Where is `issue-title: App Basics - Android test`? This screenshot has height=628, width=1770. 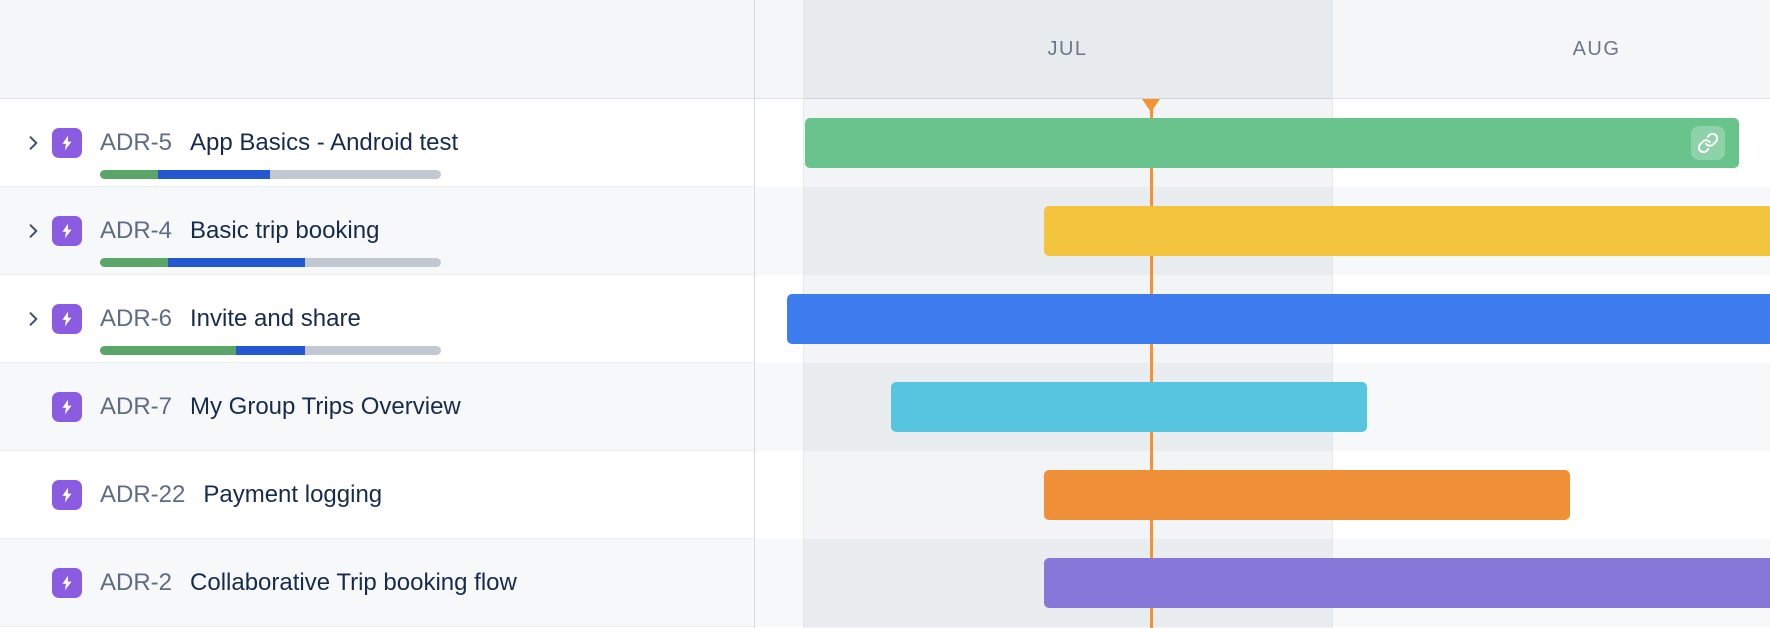 issue-title: App Basics - Android test is located at coordinates (324, 142).